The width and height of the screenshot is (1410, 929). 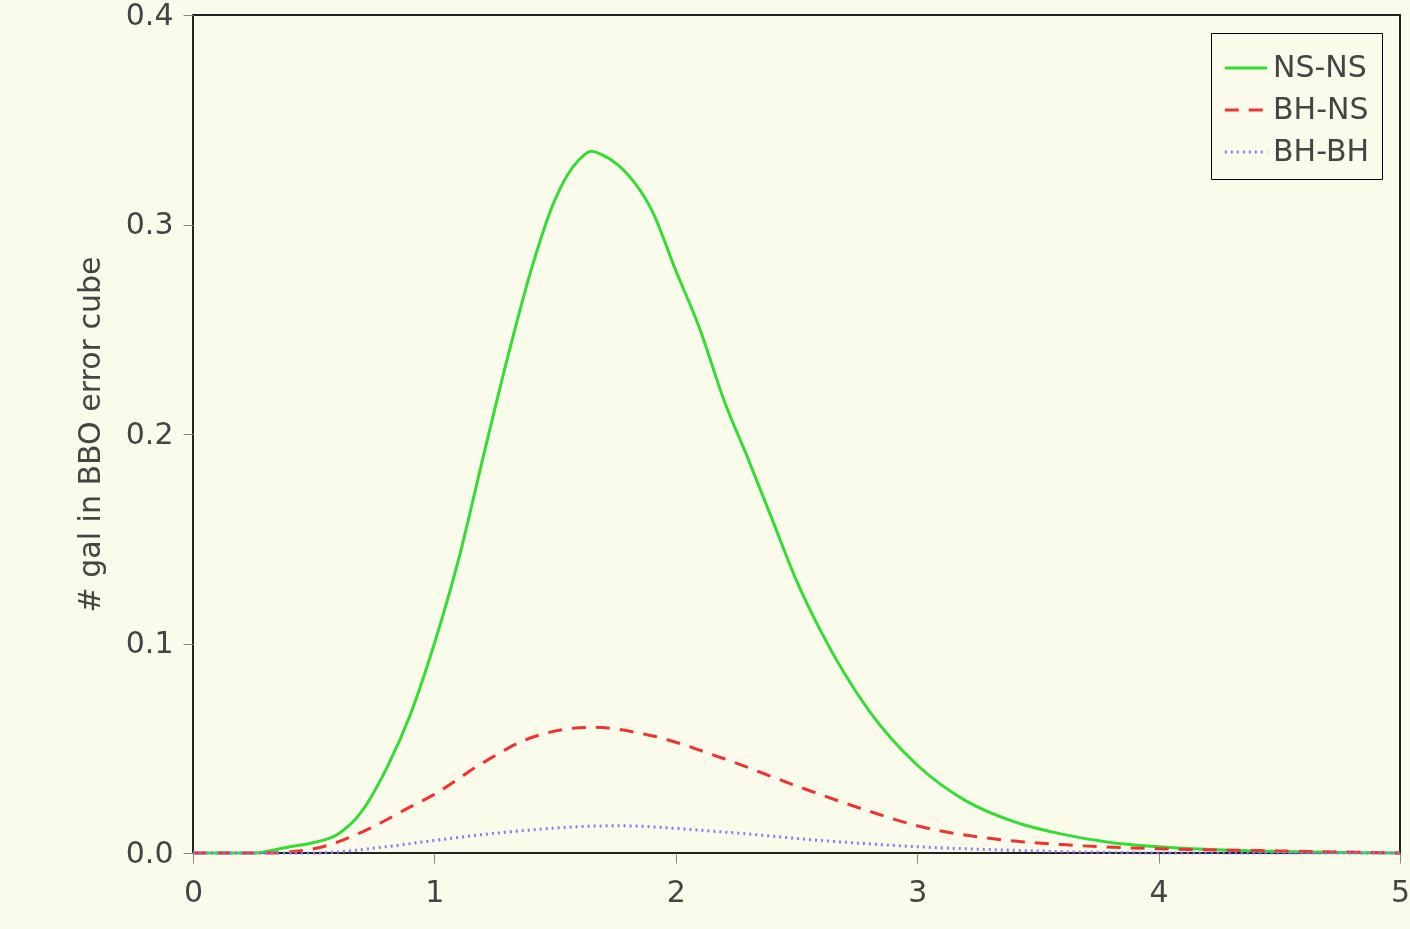 What do you see at coordinates (89, 434) in the screenshot?
I see `y-axis-title: # gal in BBO error cube` at bounding box center [89, 434].